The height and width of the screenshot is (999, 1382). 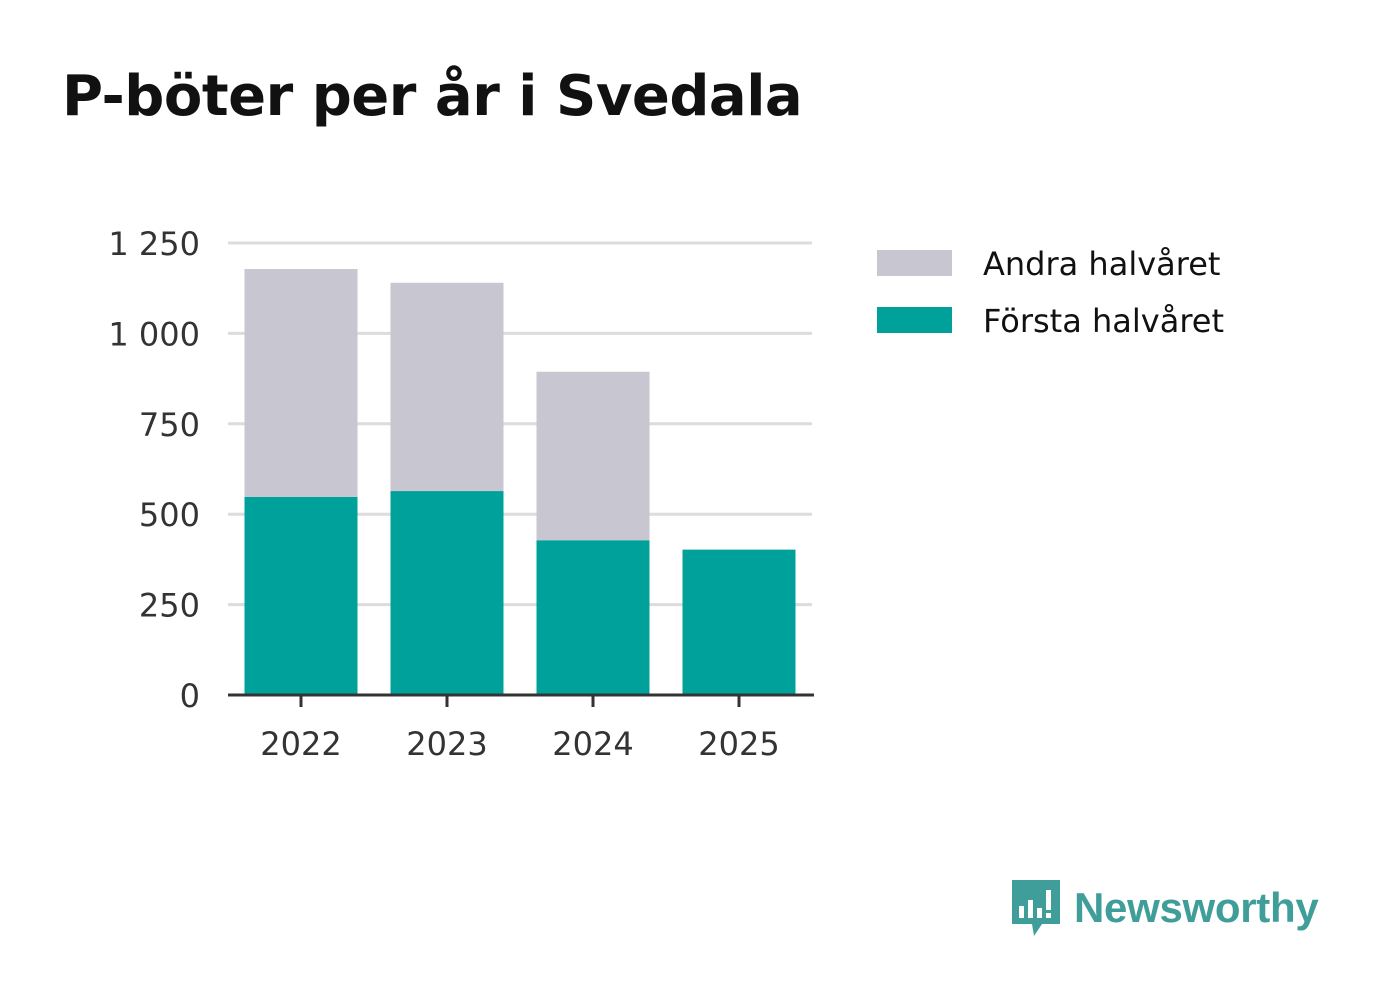 I want to click on bar-andra-2024, so click(x=593, y=456).